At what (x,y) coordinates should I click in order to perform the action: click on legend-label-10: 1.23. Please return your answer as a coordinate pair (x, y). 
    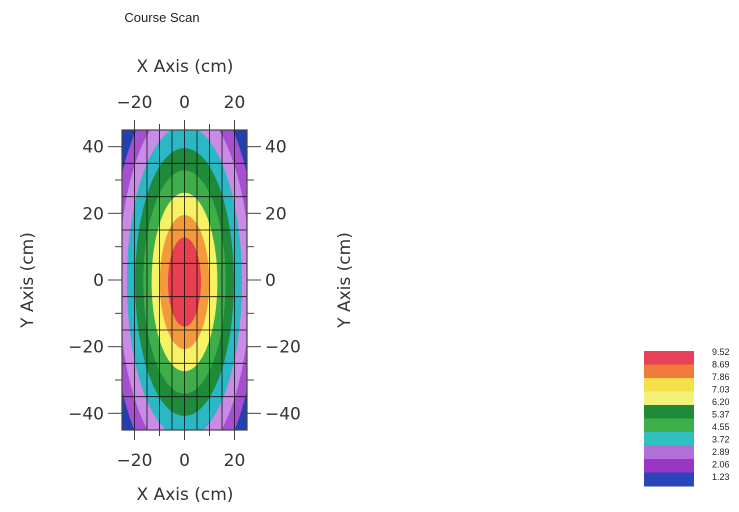
    Looking at the image, I should click on (721, 477).